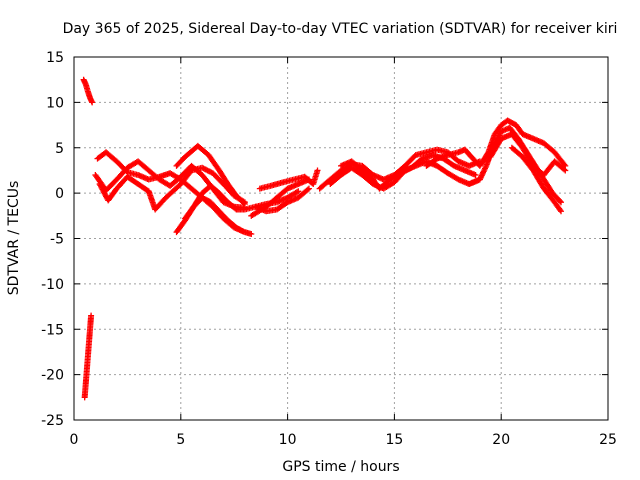 This screenshot has height=480, width=640. I want to click on x-tick-label: 5, so click(180, 440).